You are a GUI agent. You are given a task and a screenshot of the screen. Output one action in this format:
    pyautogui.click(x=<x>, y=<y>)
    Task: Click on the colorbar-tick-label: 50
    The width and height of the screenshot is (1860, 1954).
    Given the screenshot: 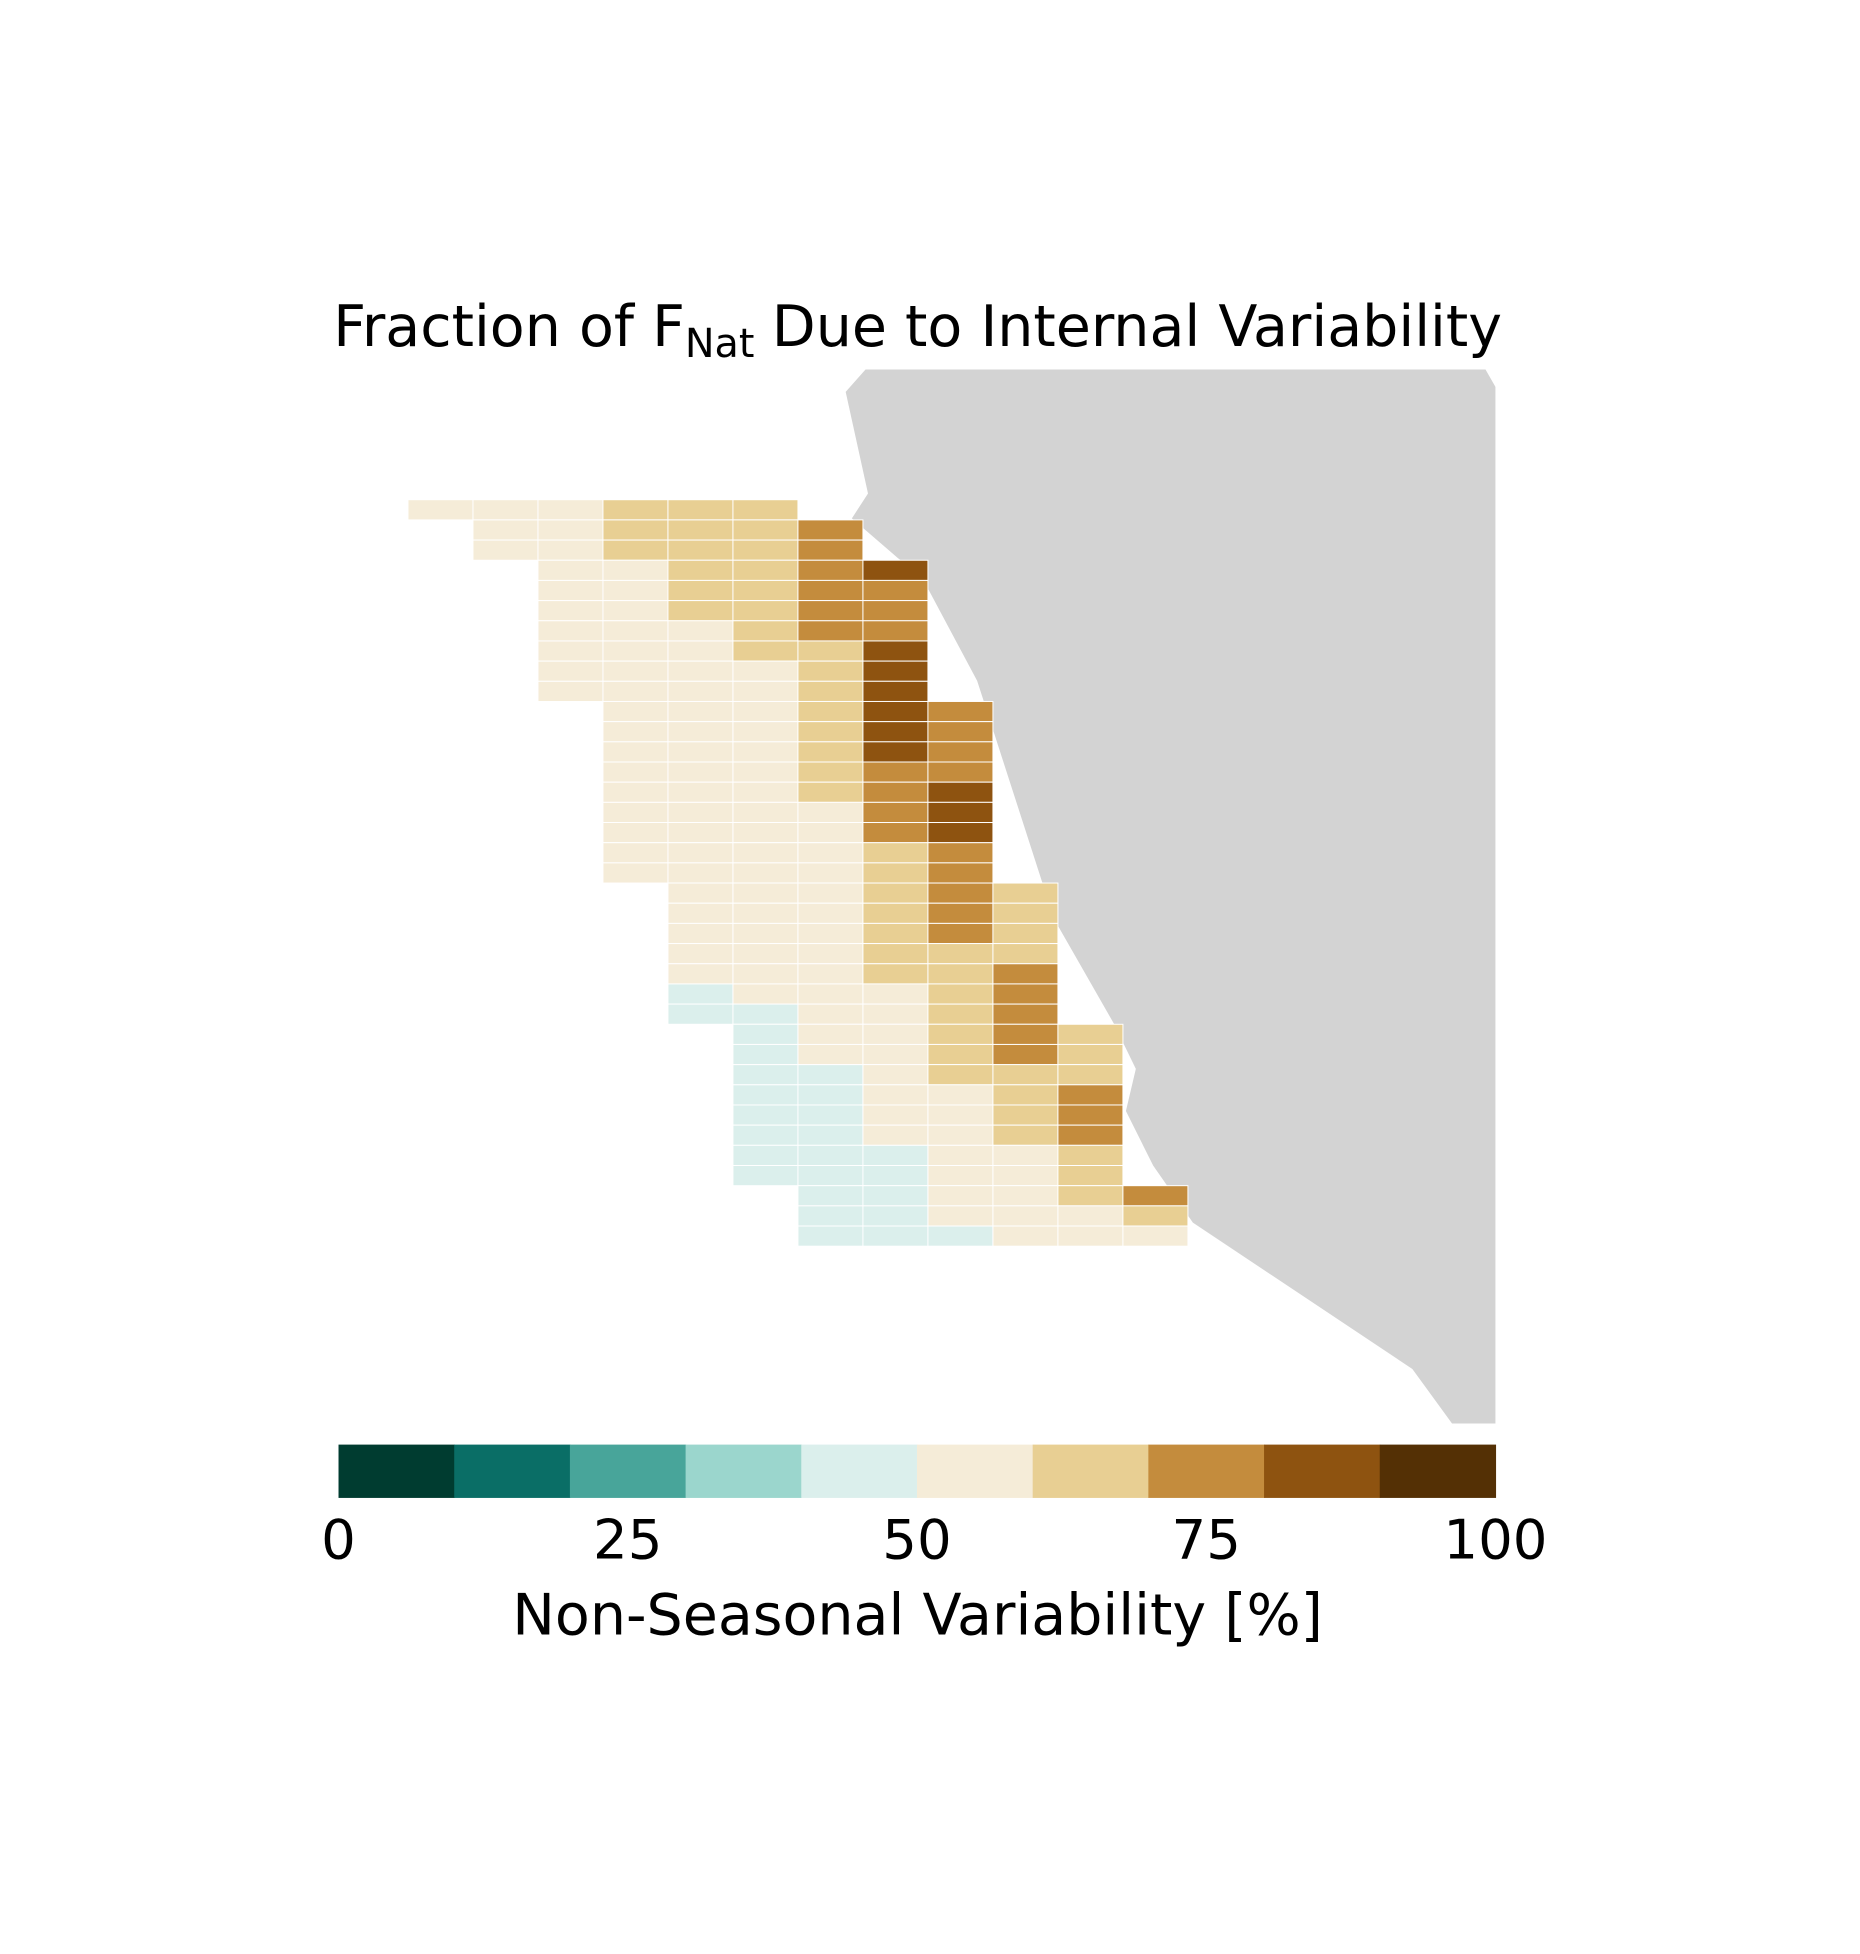 What is the action you would take?
    pyautogui.click(x=916, y=1540)
    